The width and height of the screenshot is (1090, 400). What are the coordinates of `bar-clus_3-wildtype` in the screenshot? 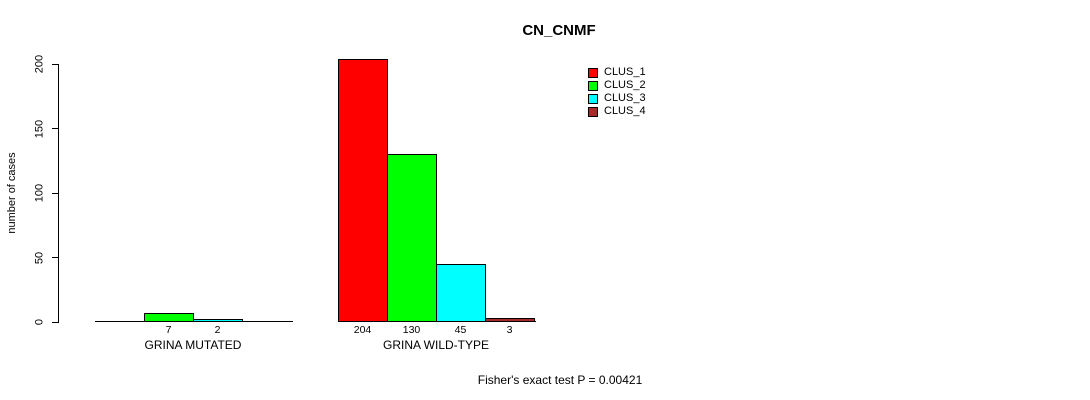 It's located at (461, 293).